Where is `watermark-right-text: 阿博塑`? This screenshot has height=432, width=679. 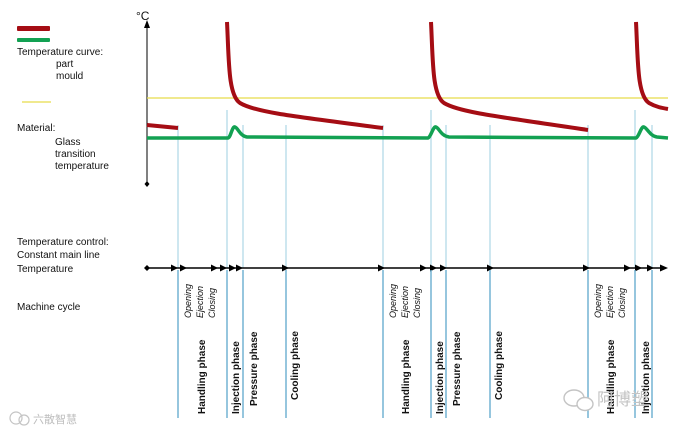 watermark-right-text: 阿博塑 is located at coordinates (622, 400).